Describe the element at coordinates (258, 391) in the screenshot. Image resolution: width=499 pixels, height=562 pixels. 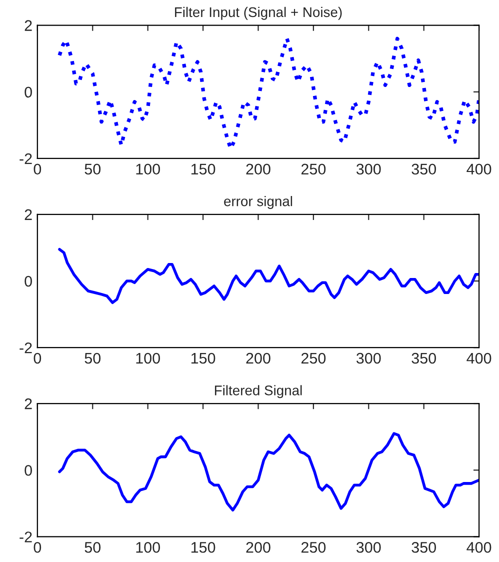
I see `chart-title: Filtered Signal` at that location.